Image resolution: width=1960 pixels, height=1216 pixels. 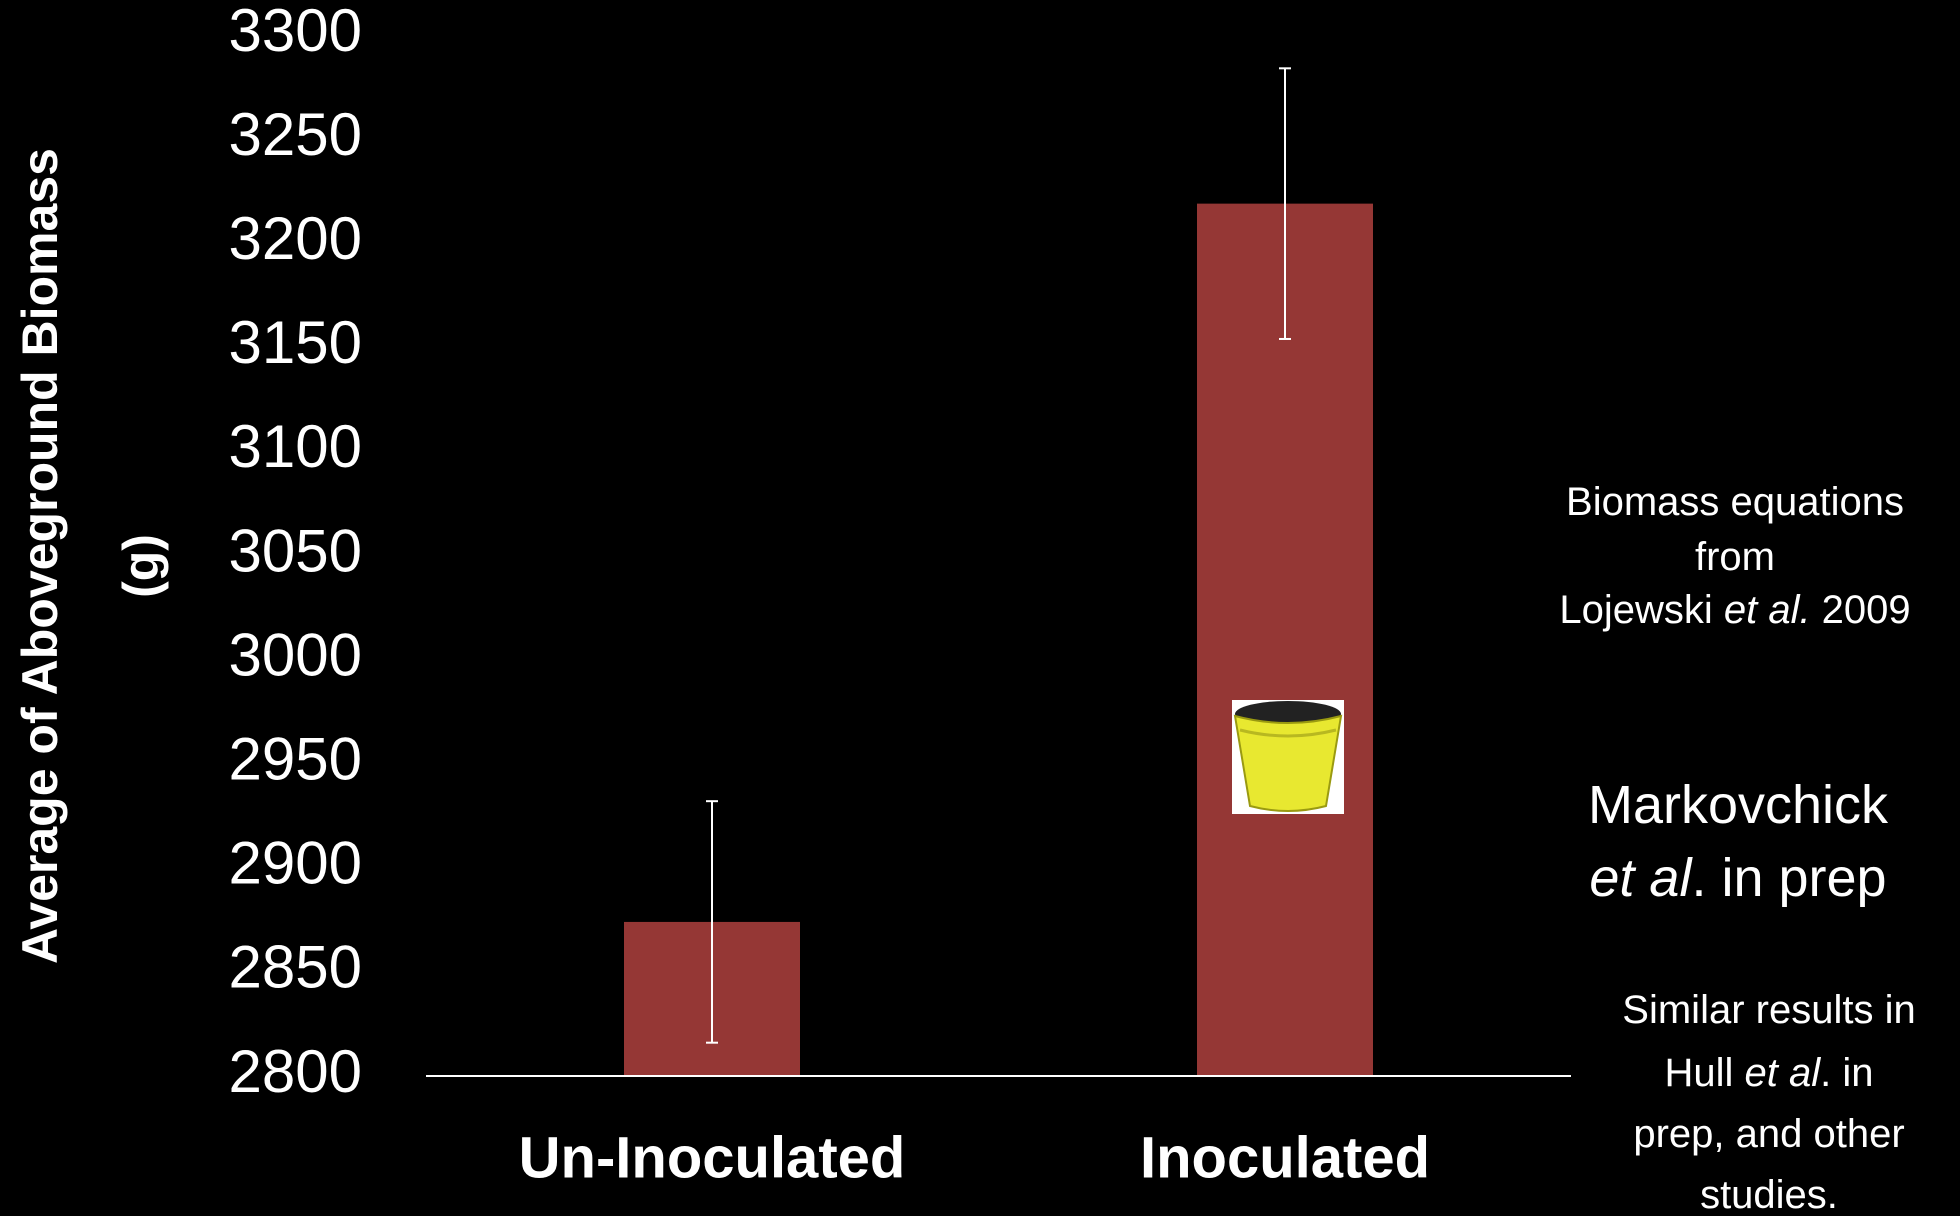 What do you see at coordinates (1285, 1157) in the screenshot?
I see `x-tick-label: Inoculated` at bounding box center [1285, 1157].